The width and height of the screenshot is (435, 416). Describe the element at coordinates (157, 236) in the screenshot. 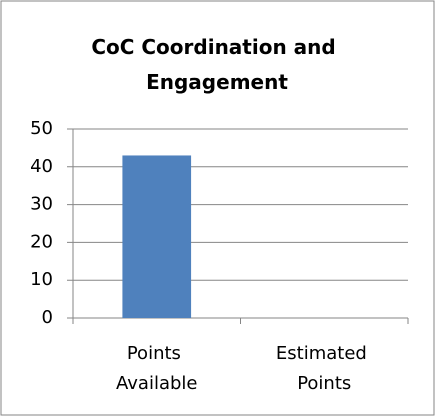

I see `bar` at that location.